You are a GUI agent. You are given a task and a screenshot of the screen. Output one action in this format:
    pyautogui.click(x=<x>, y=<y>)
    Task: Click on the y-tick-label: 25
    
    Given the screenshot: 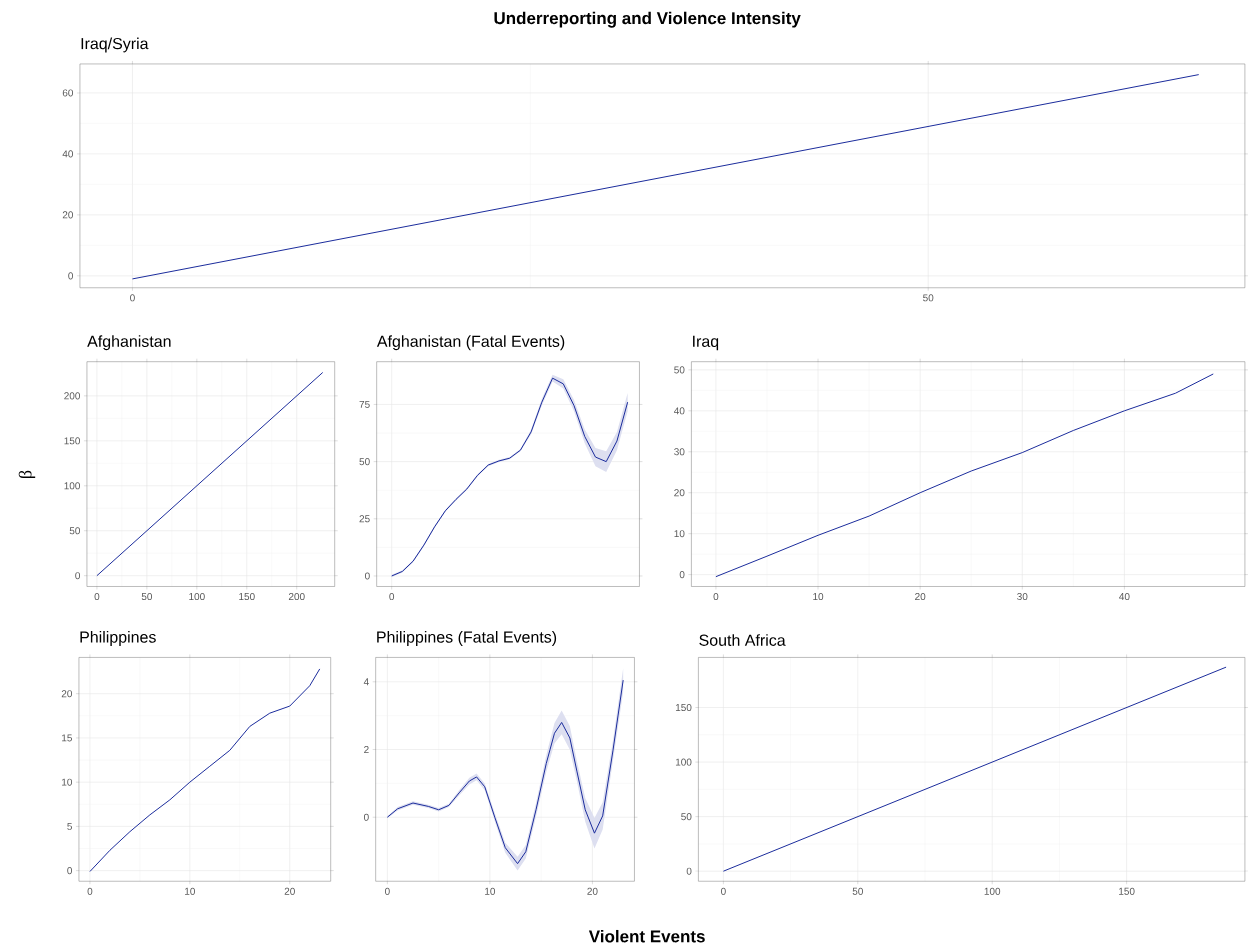 What is the action you would take?
    pyautogui.click(x=364, y=519)
    